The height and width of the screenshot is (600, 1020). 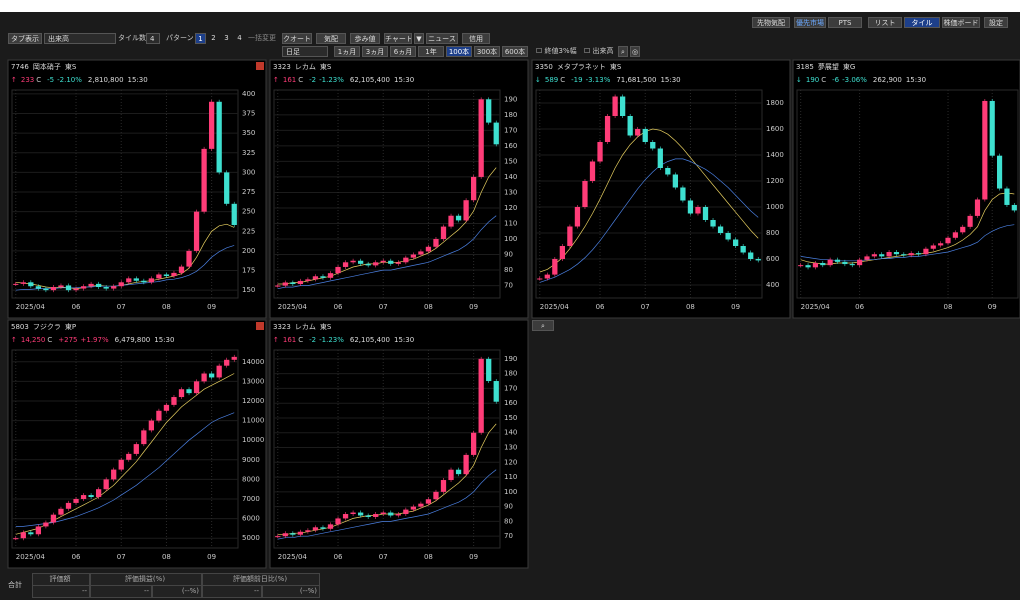 I want to click on interval-select: 日足, so click(x=305, y=51).